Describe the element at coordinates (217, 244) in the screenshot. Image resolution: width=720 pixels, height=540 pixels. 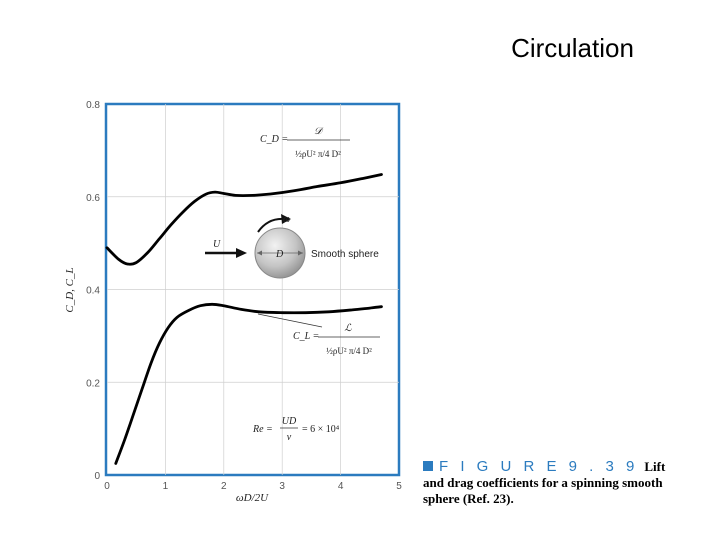
I see `svg-text: U` at that location.